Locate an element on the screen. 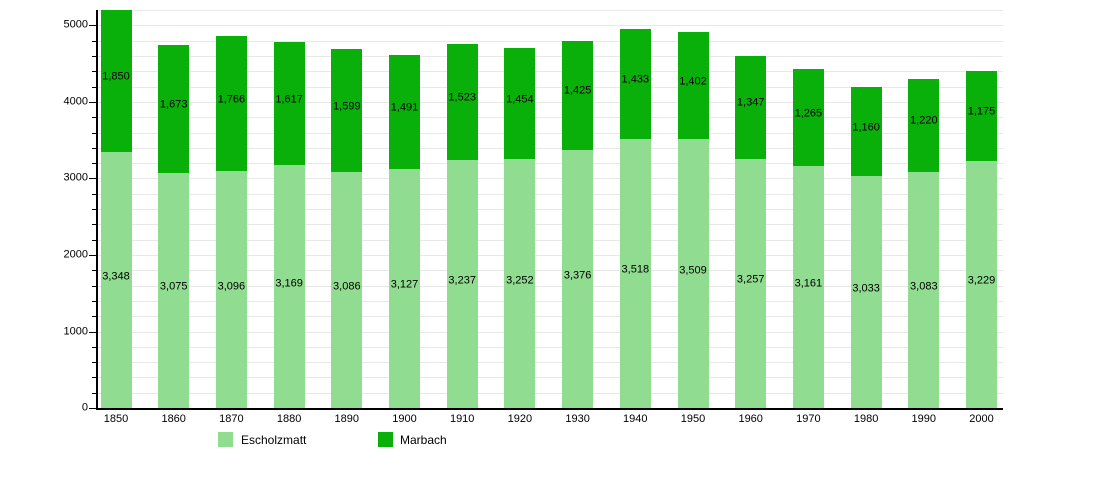 The image size is (1100, 500). bar-value-marbach: 1,347 is located at coordinates (750, 102).